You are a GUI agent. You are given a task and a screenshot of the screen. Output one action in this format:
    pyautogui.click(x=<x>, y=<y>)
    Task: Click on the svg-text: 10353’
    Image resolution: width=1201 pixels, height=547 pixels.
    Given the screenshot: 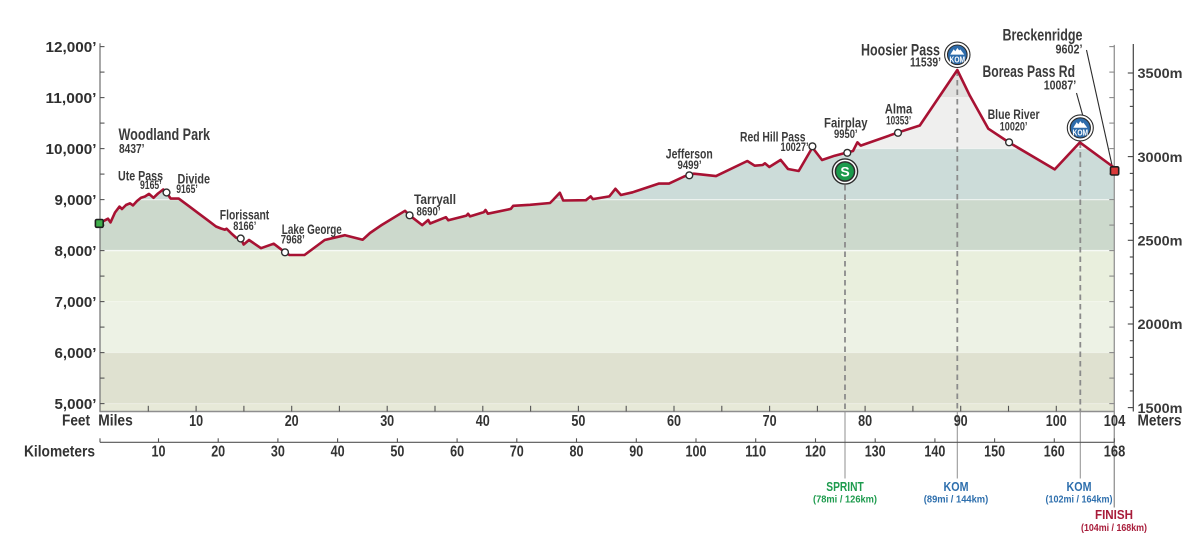 What is the action you would take?
    pyautogui.click(x=898, y=122)
    